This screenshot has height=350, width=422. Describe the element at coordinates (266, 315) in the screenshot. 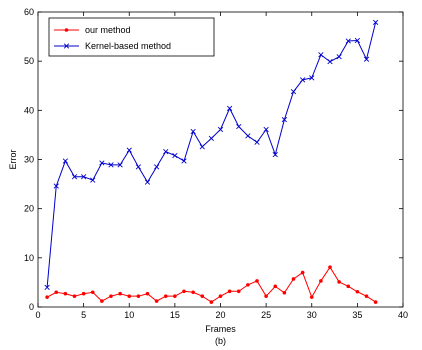

I see `x-tick-label: 25` at that location.